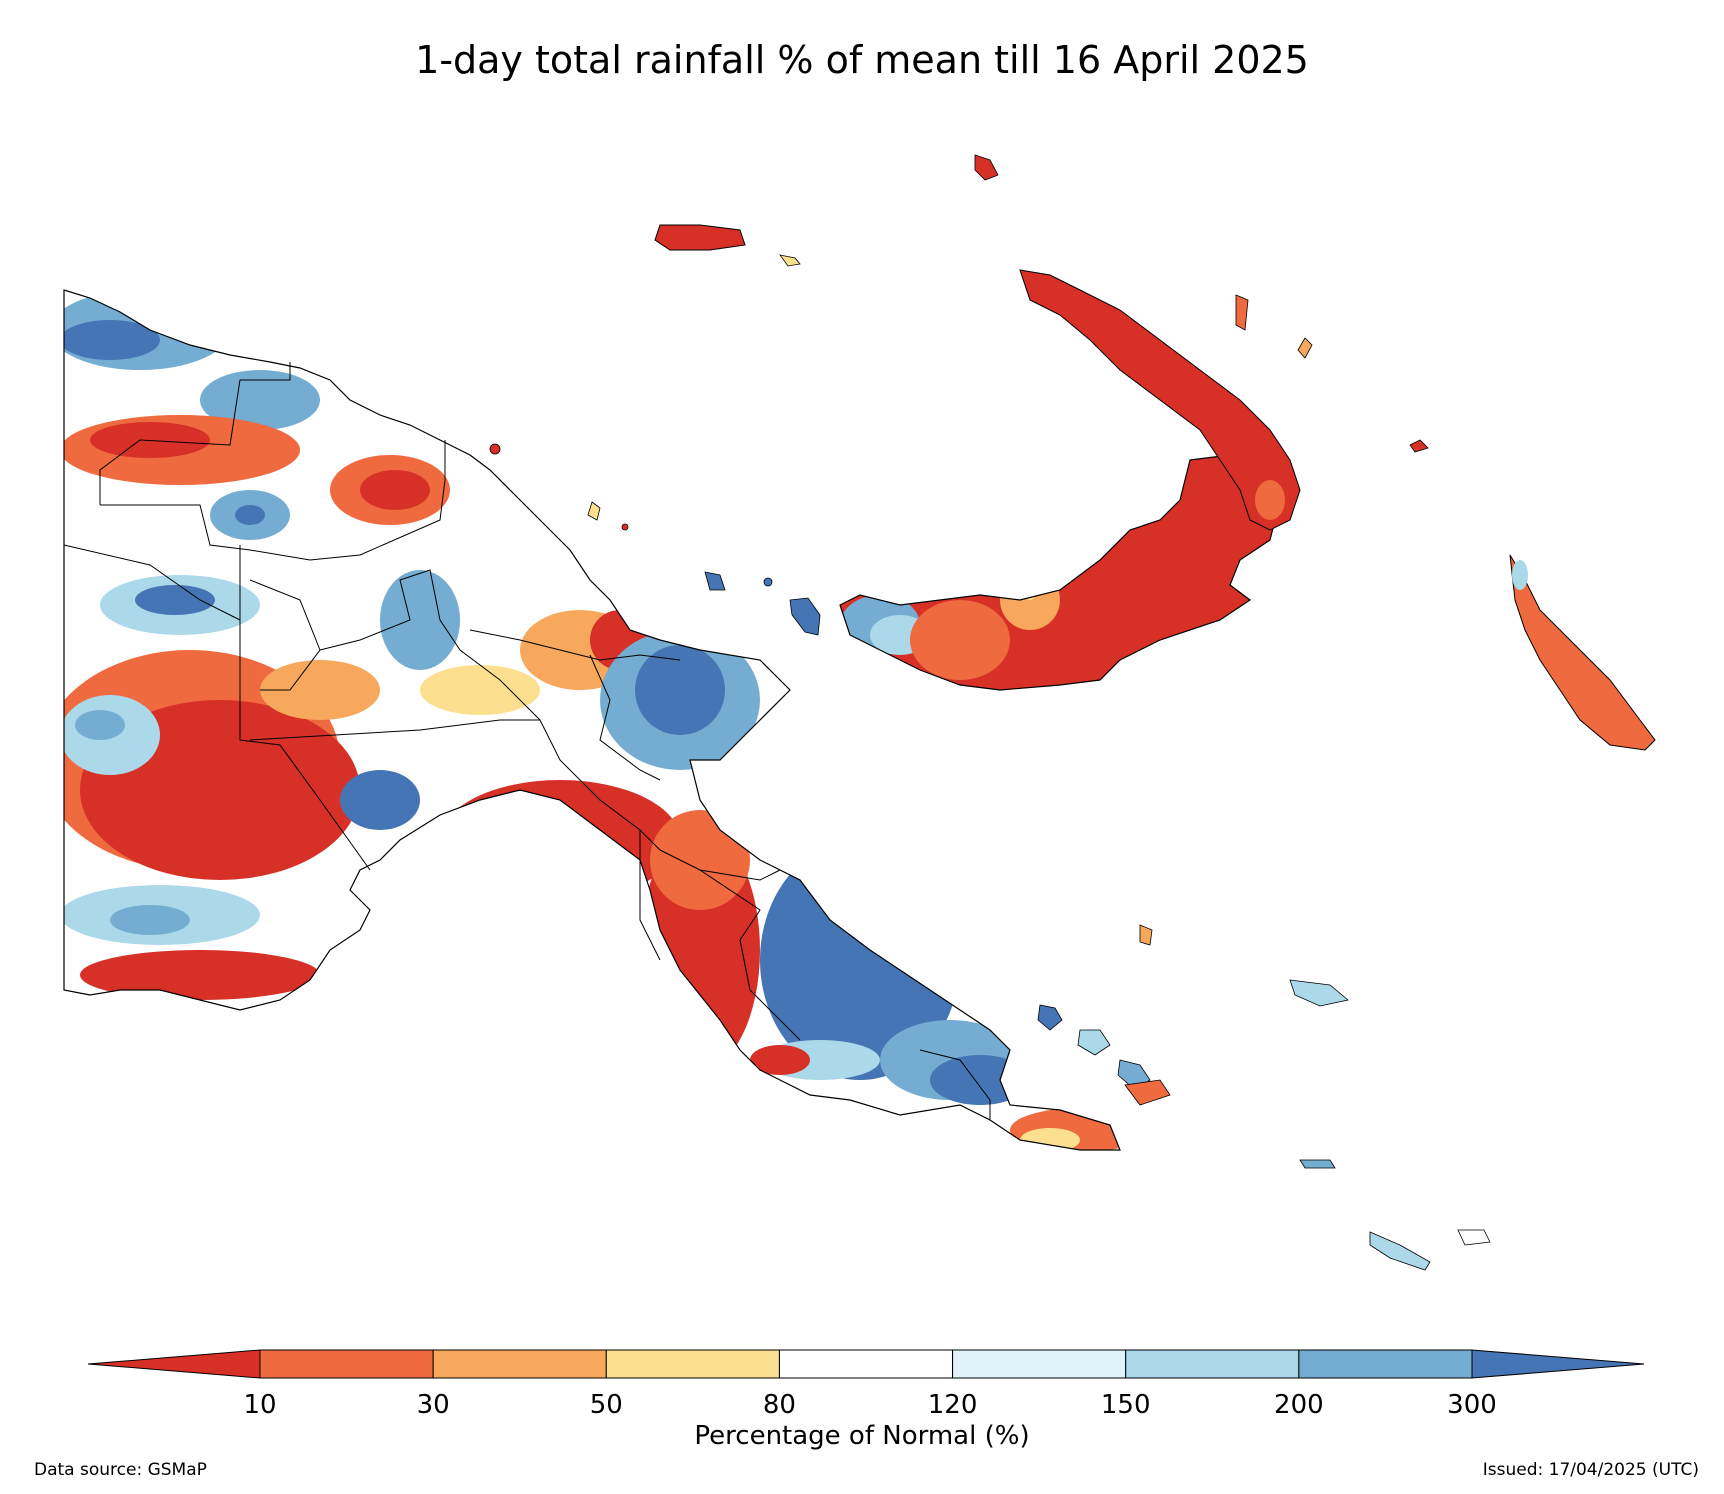  Describe the element at coordinates (986, 167) in the screenshot. I see `mussau-island` at that location.